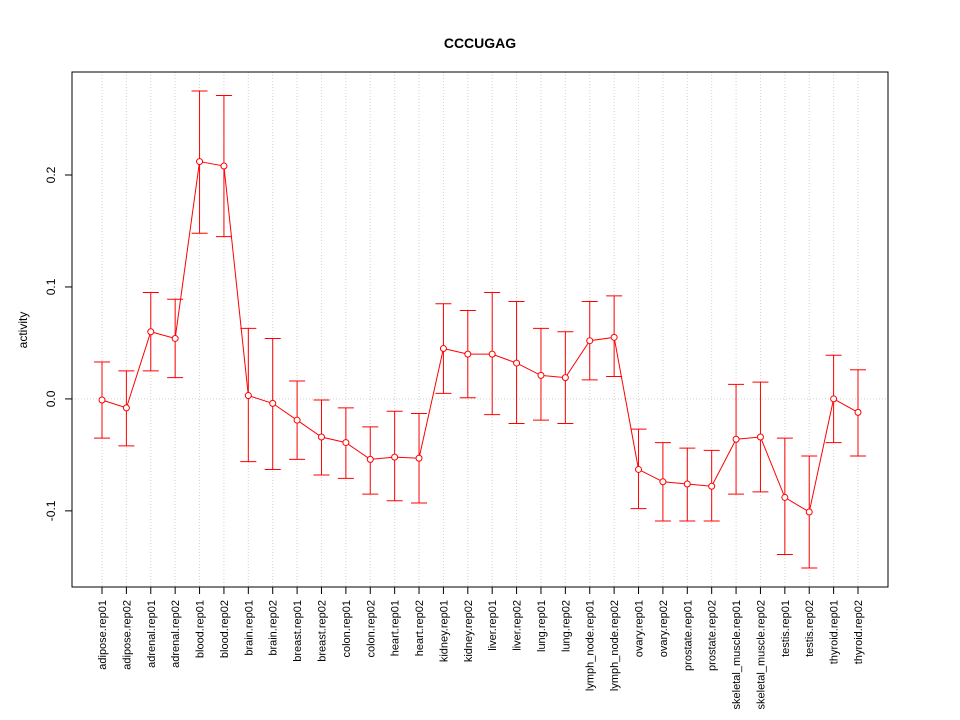 The height and width of the screenshot is (720, 960). I want to click on x-tick-label: blood.rep01, so click(201, 629).